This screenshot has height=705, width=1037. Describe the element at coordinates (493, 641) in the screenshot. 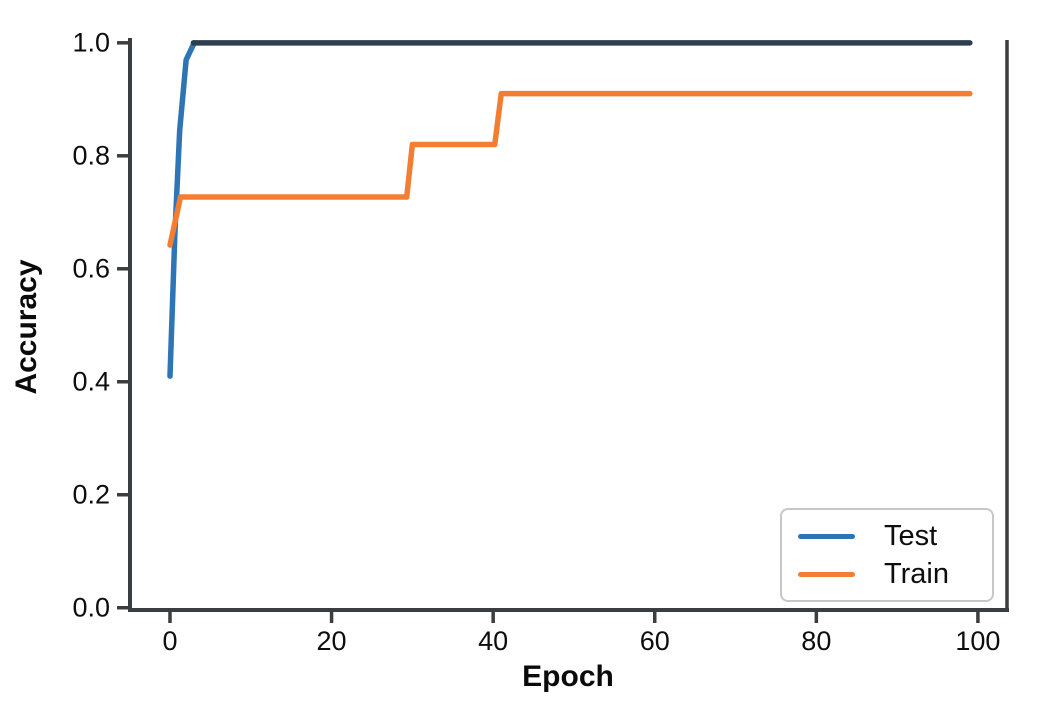

I see `x-tick-label: 40` at that location.